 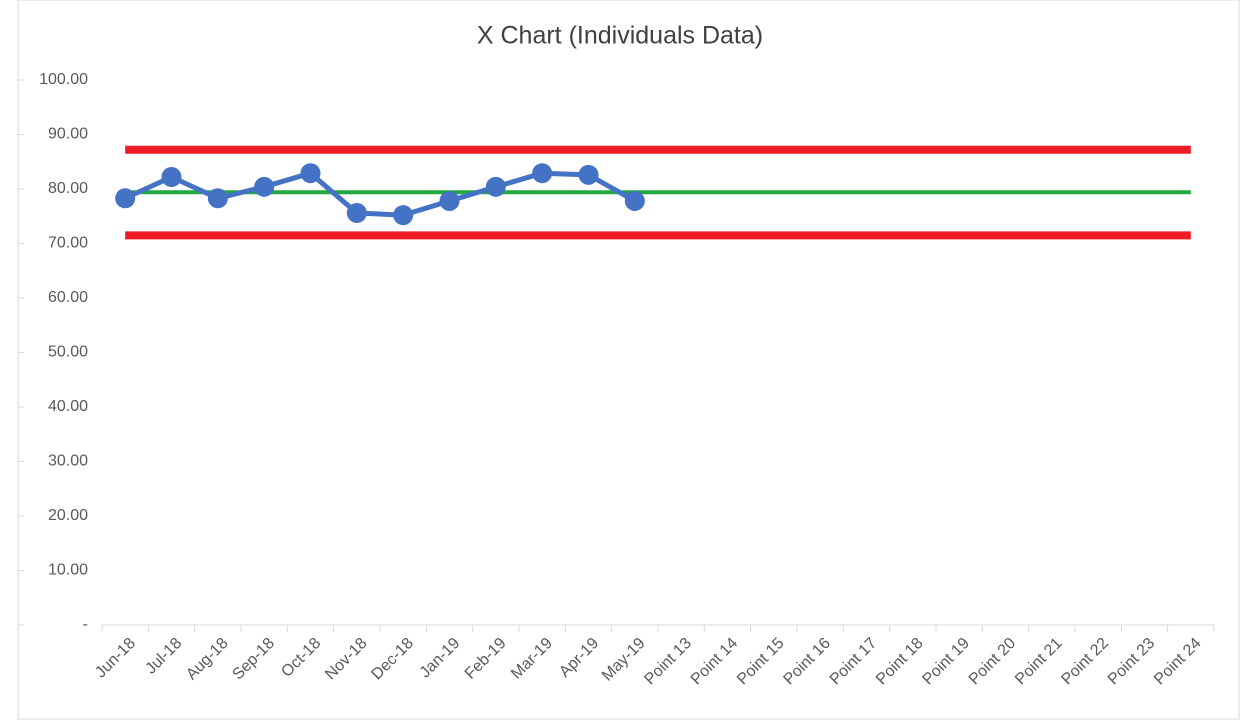 I want to click on y-tick-label: 40.00, so click(x=68, y=406).